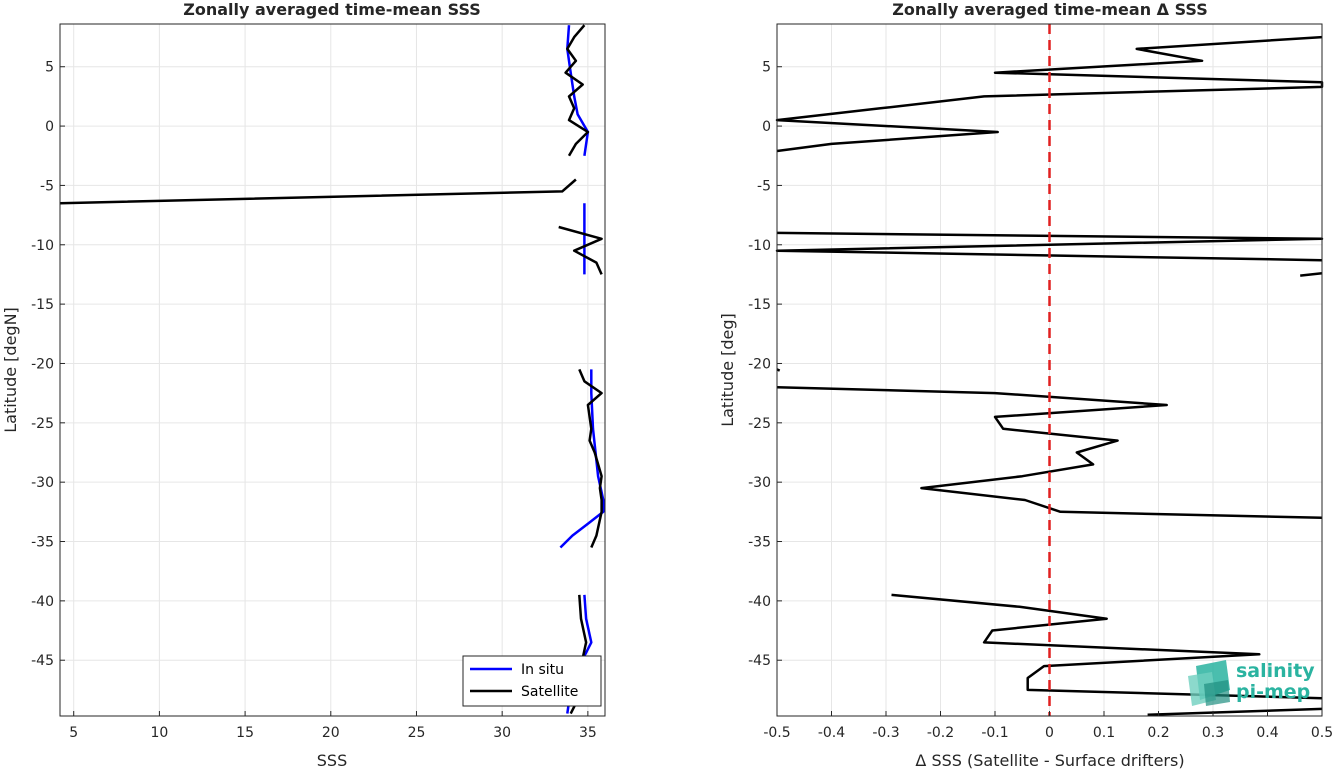  Describe the element at coordinates (885, 733) in the screenshot. I see `x-tick-label: -0.3` at that location.